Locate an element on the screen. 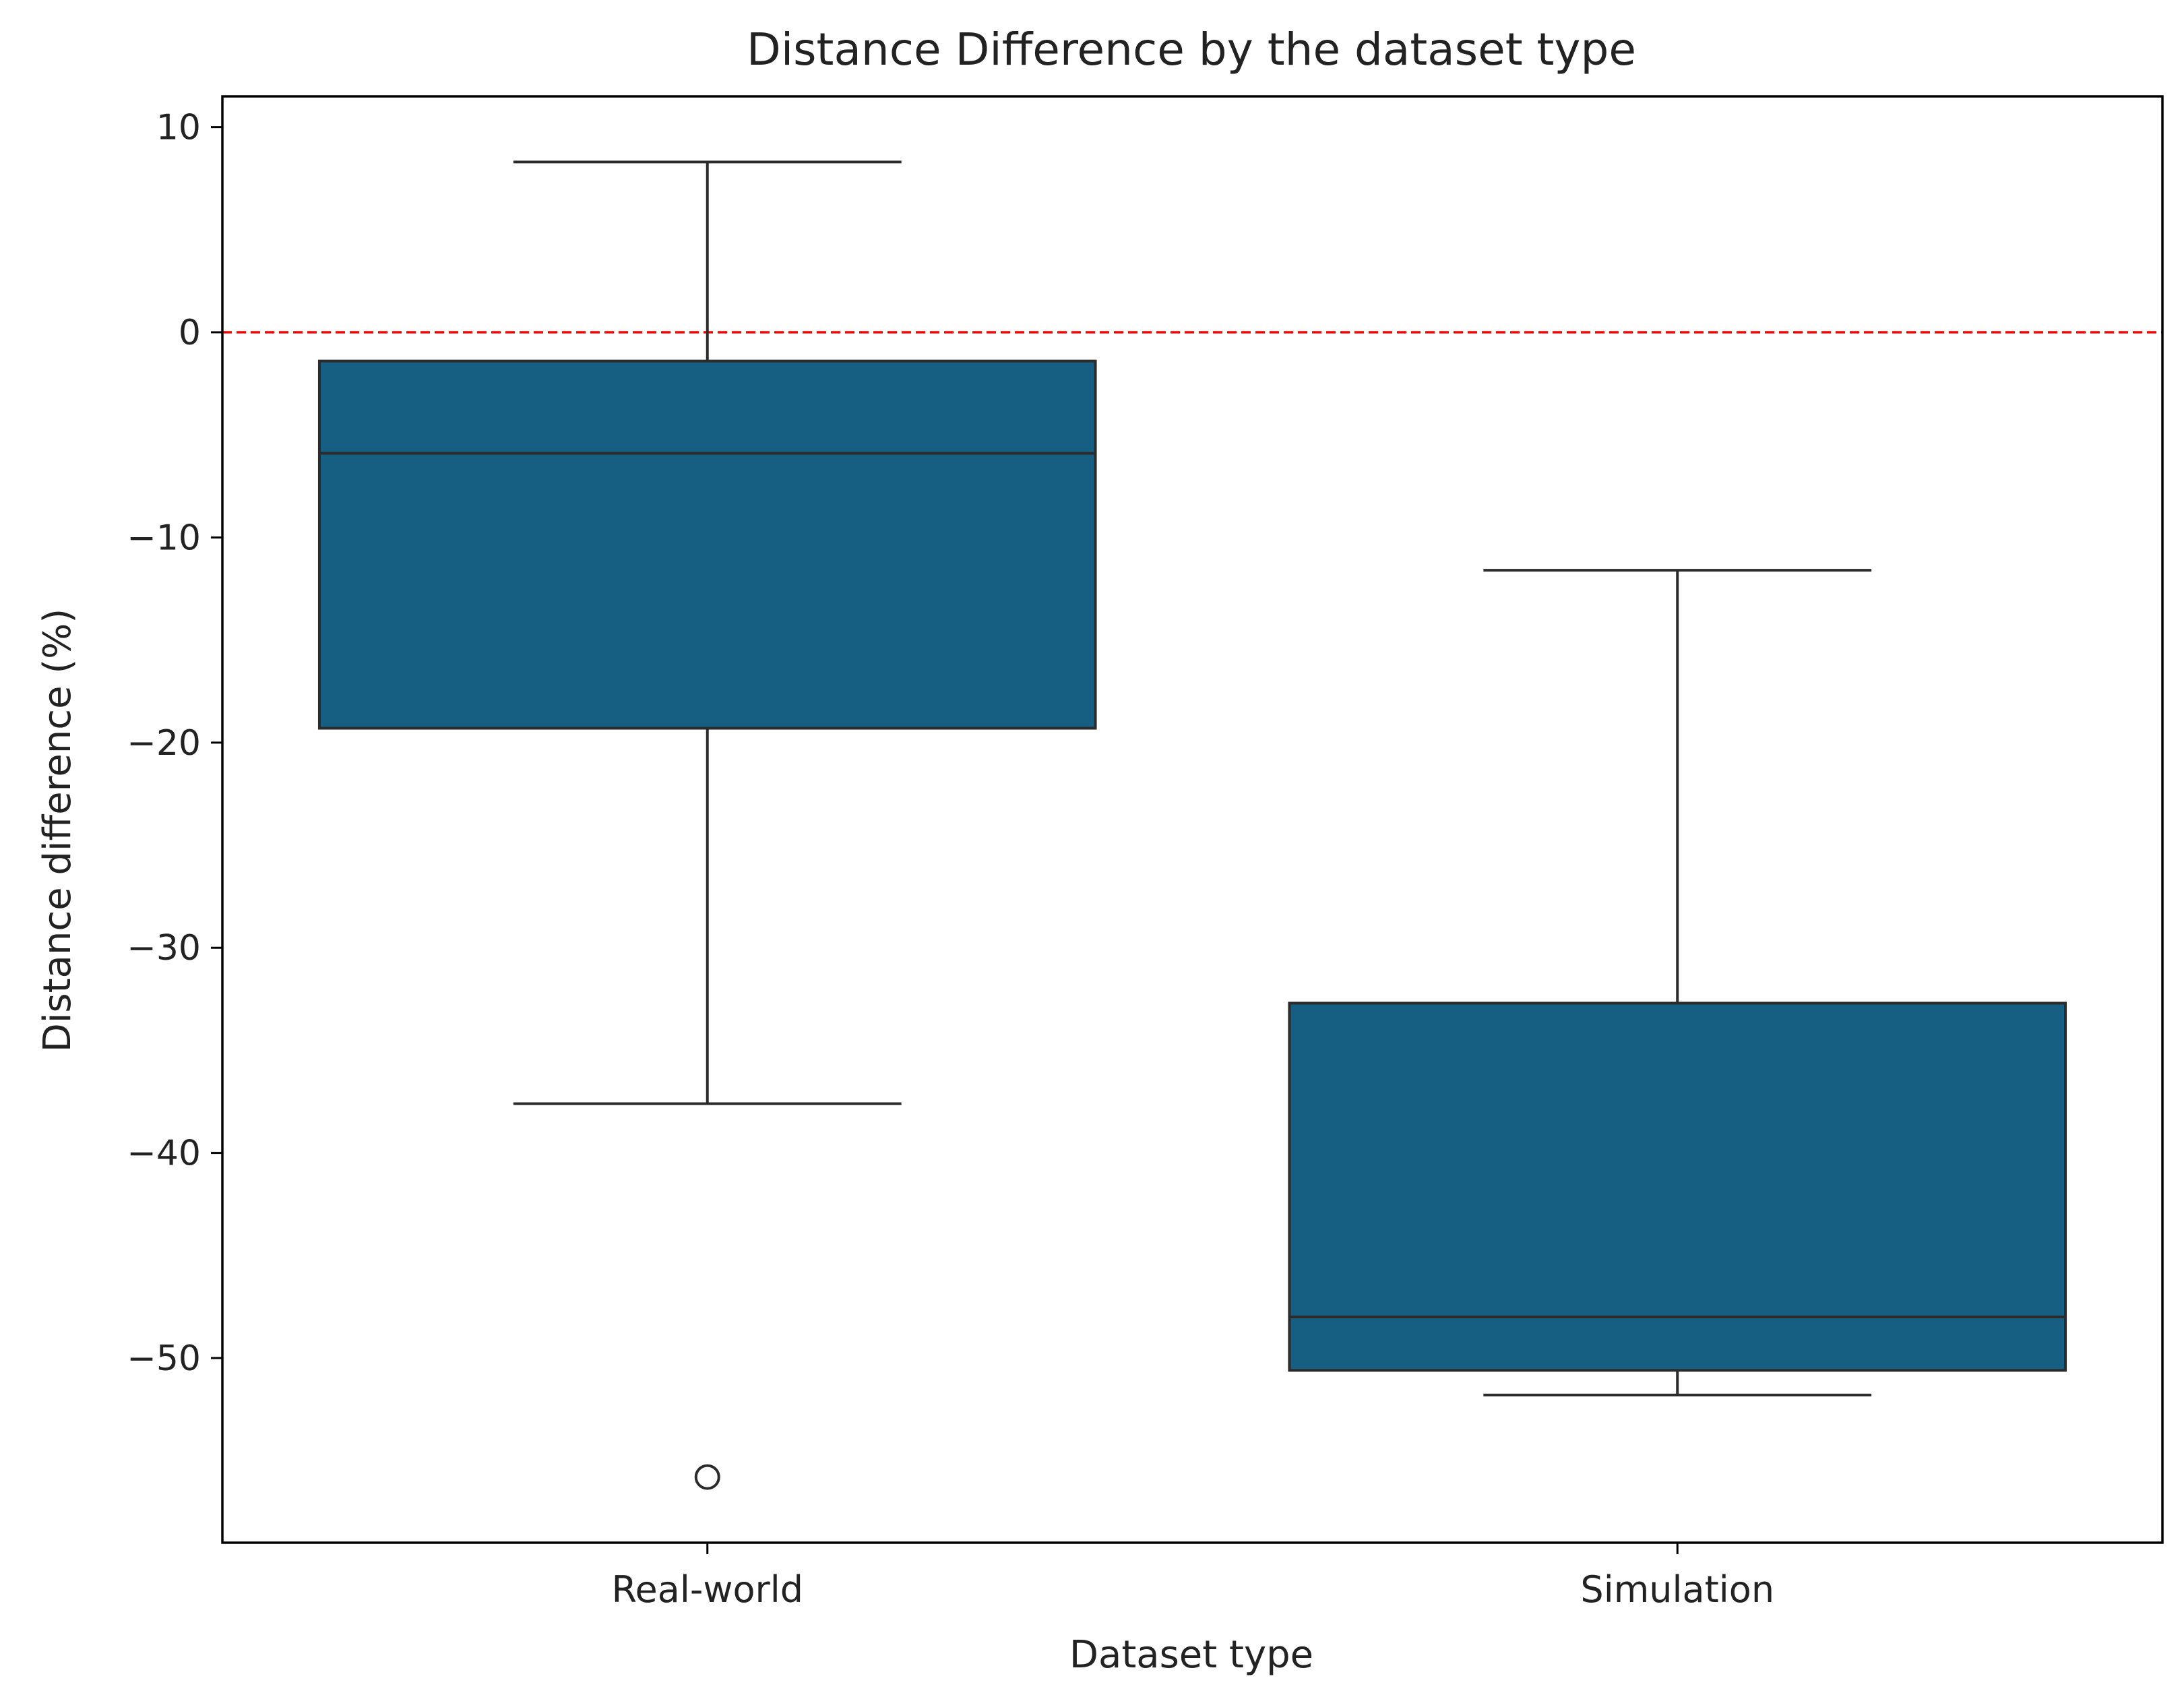  x-axis-ticks: Real-world Simulation is located at coordinates (1192, 1577).